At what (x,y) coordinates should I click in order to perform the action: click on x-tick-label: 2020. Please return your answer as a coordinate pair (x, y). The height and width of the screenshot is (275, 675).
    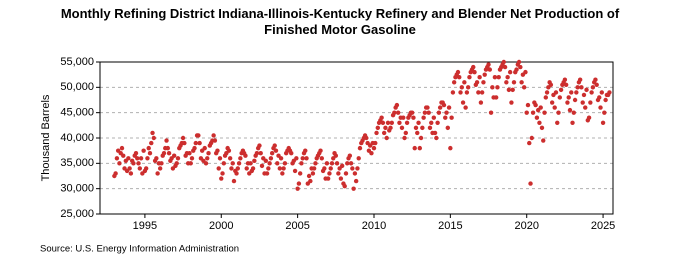
    Looking at the image, I should click on (526, 226).